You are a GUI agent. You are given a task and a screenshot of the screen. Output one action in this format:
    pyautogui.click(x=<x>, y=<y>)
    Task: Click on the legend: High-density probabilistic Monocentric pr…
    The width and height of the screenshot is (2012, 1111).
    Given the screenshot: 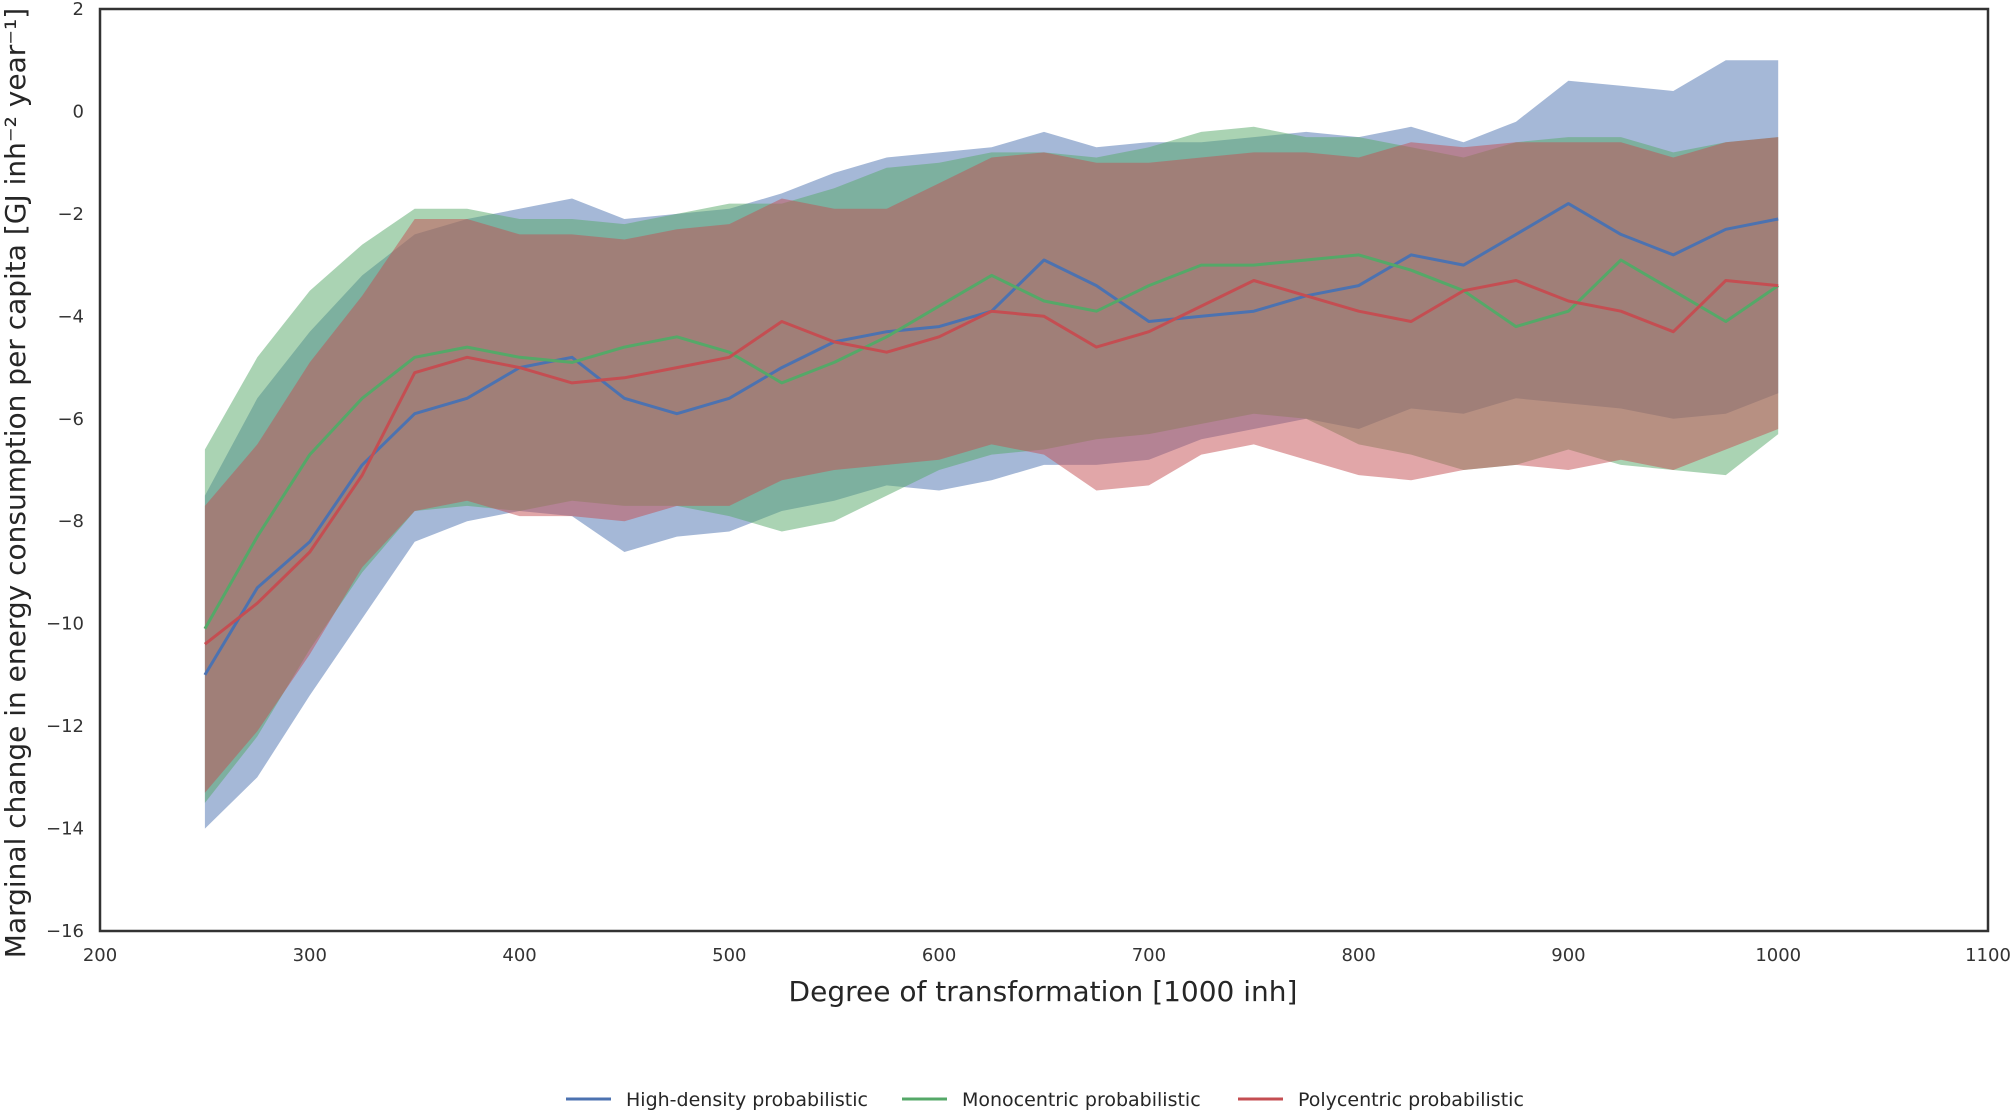 What is the action you would take?
    pyautogui.click(x=1045, y=1100)
    